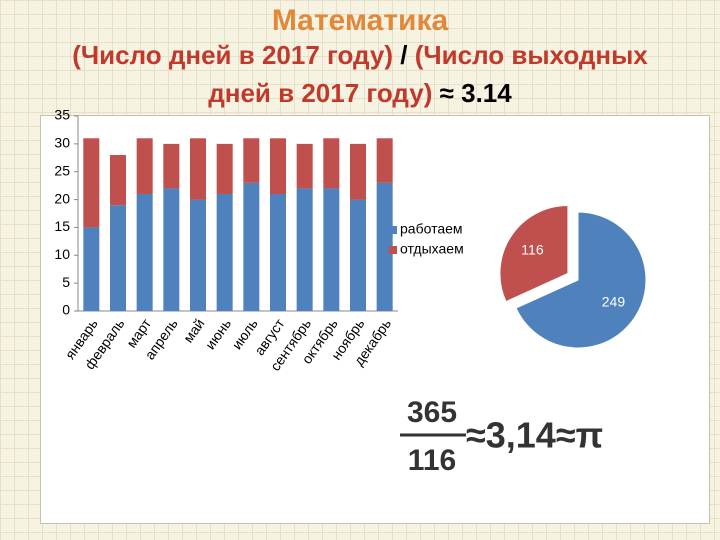  Describe the element at coordinates (432, 412) in the screenshot. I see `formula-numerator: 365` at that location.